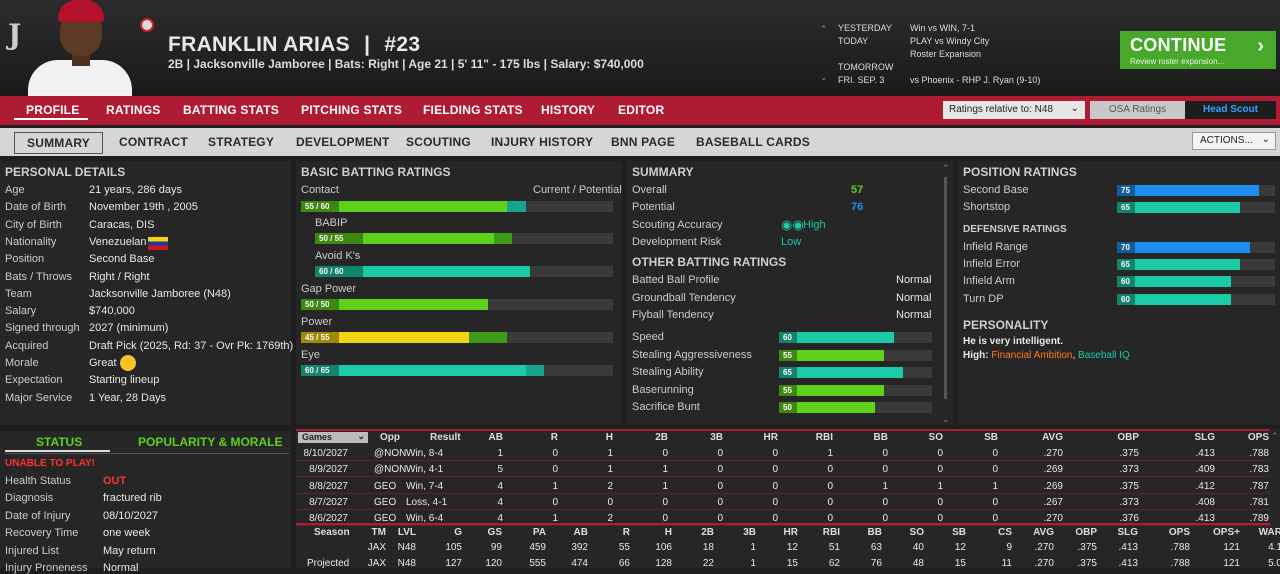 This screenshot has height=574, width=1280. What do you see at coordinates (788, 337) in the screenshot?
I see `running-value: 60` at bounding box center [788, 337].